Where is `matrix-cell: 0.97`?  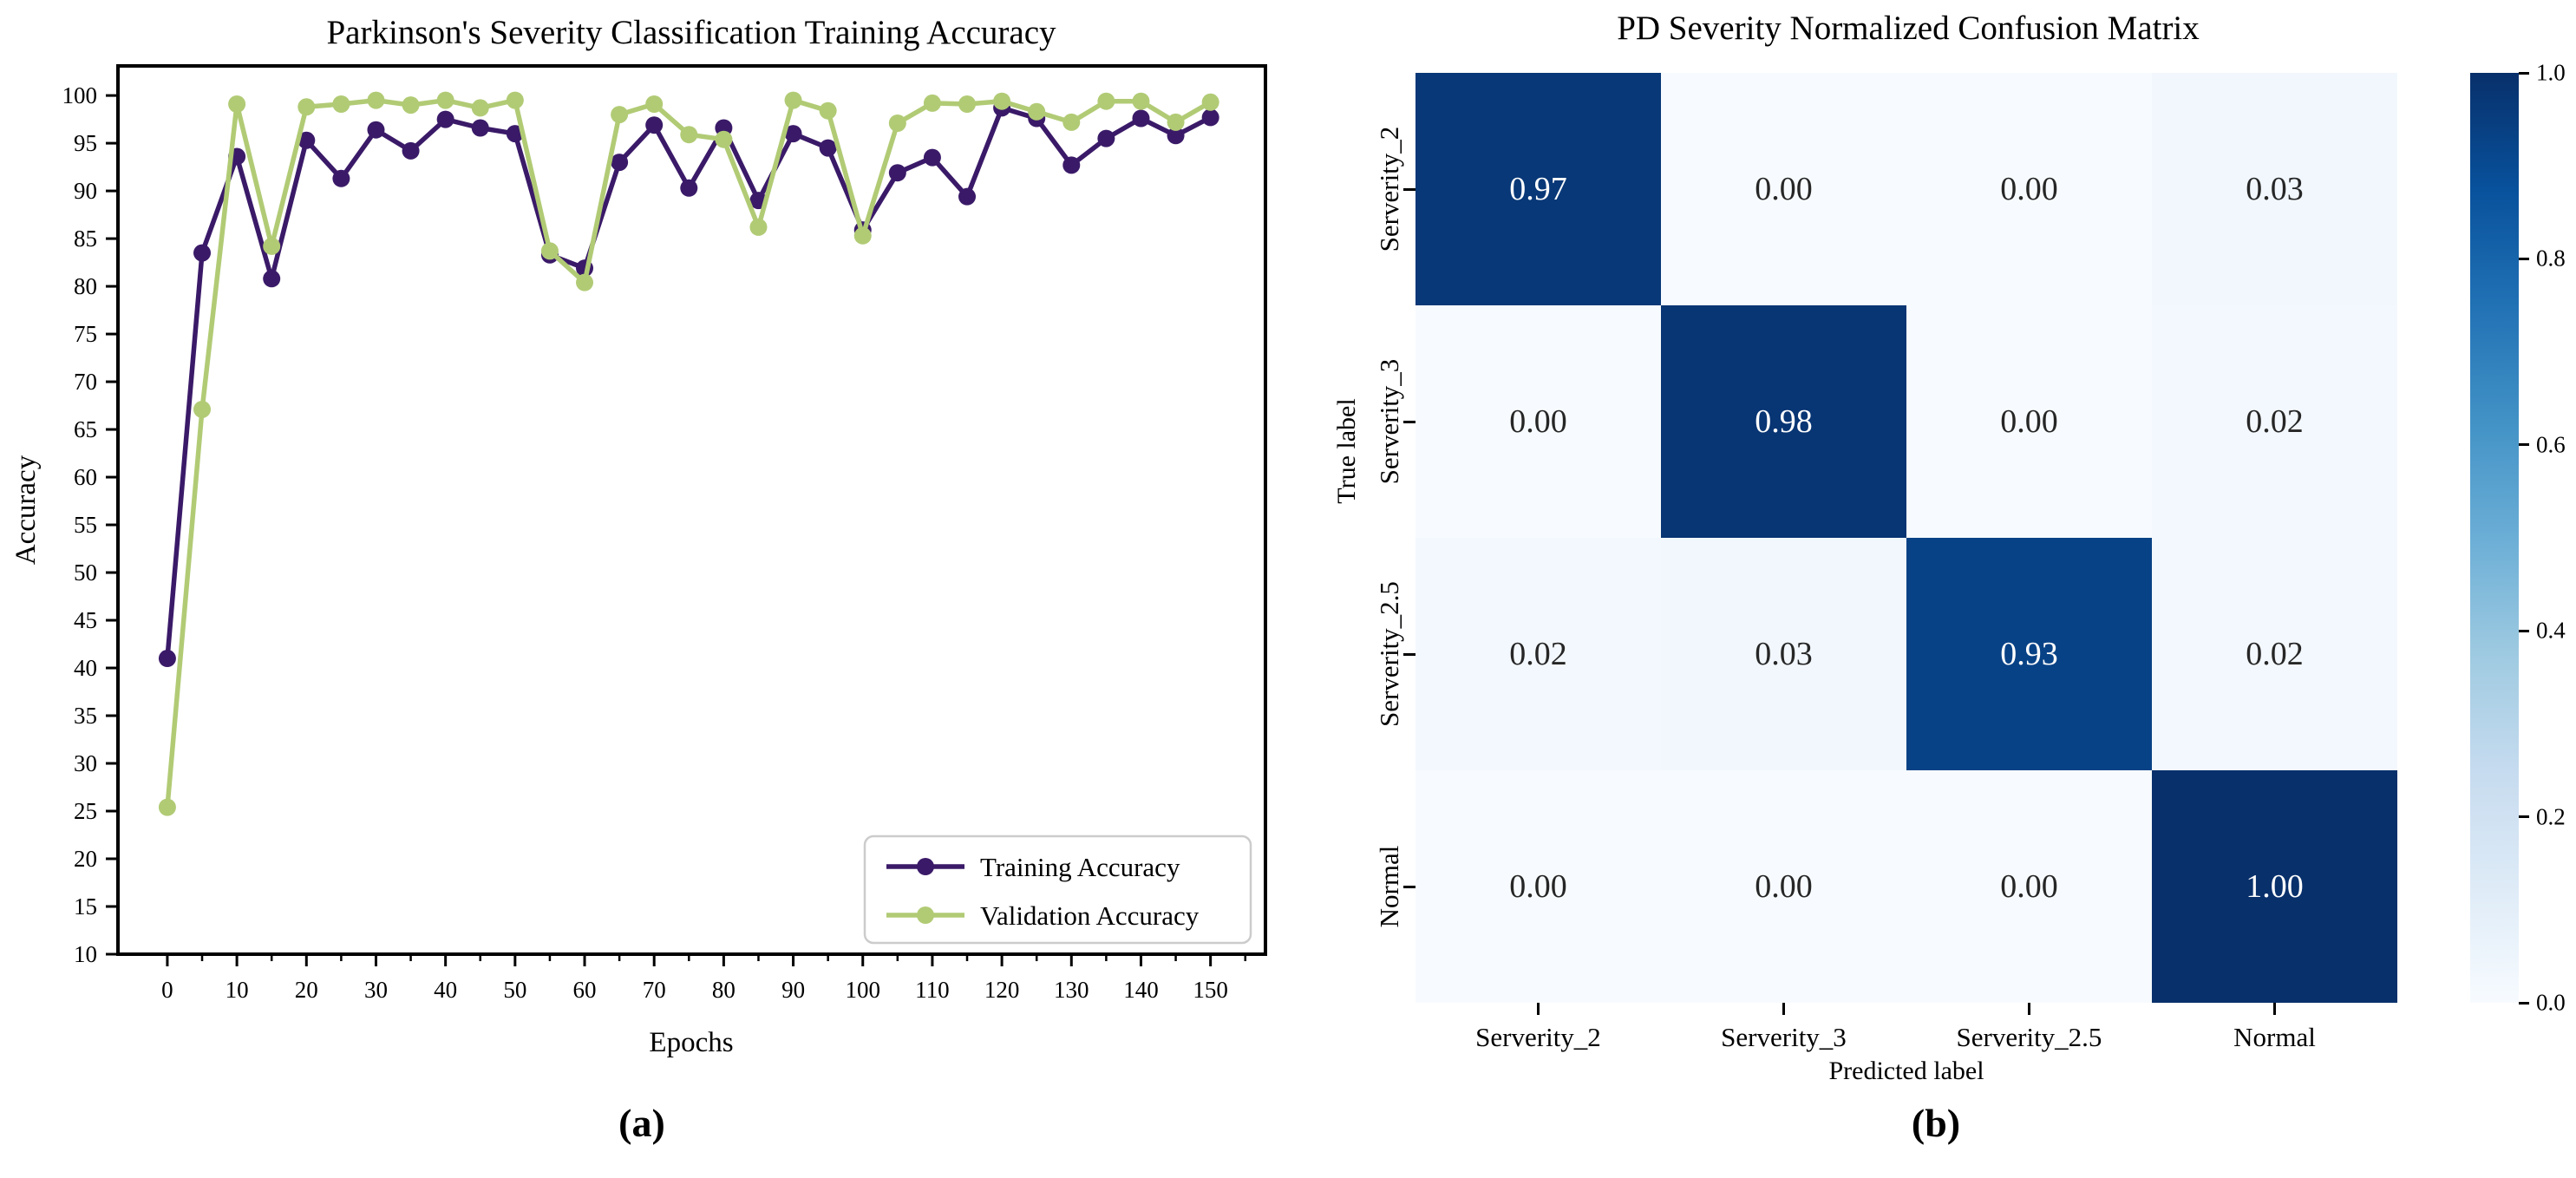
matrix-cell: 0.97 is located at coordinates (1538, 189).